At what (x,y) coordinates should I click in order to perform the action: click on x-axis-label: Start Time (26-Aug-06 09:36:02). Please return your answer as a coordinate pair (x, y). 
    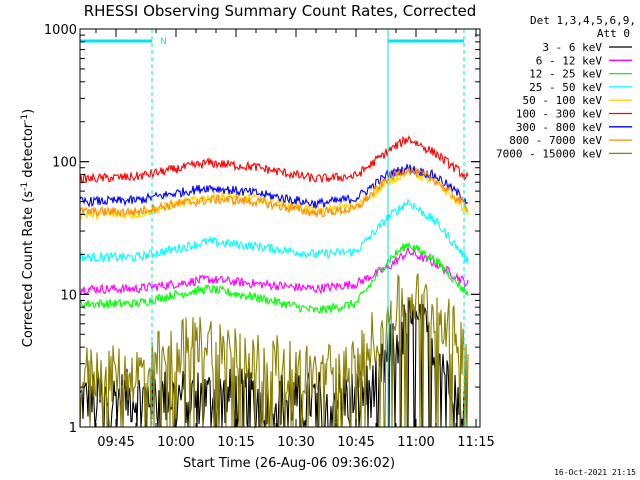
    Looking at the image, I should click on (289, 463).